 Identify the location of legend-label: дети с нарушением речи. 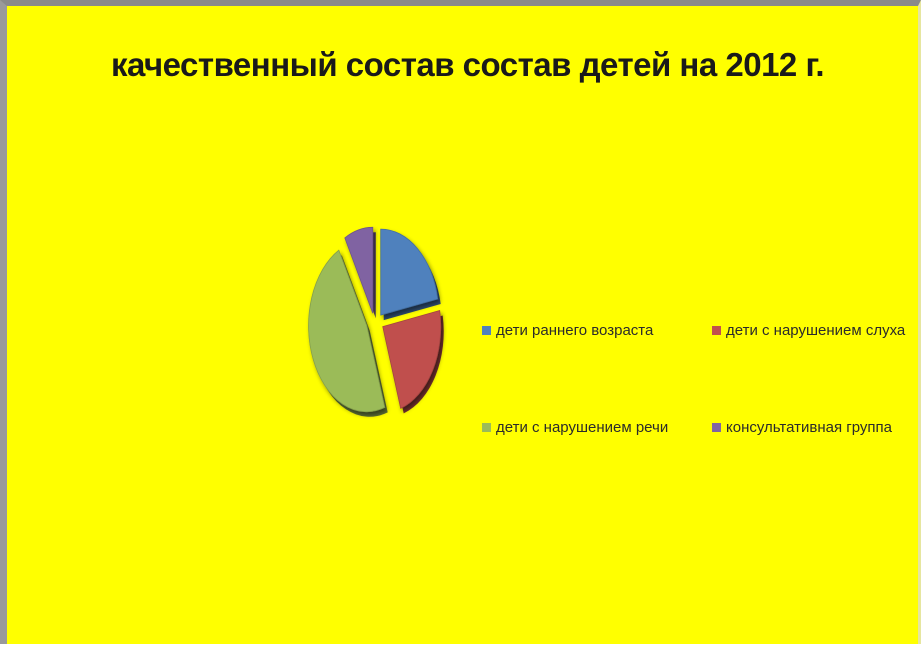
(582, 427).